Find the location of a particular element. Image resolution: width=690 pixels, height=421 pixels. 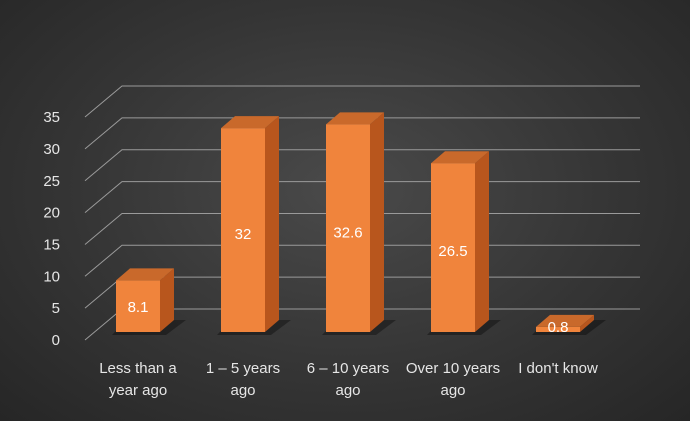

value-label-1: 32 is located at coordinates (243, 234).